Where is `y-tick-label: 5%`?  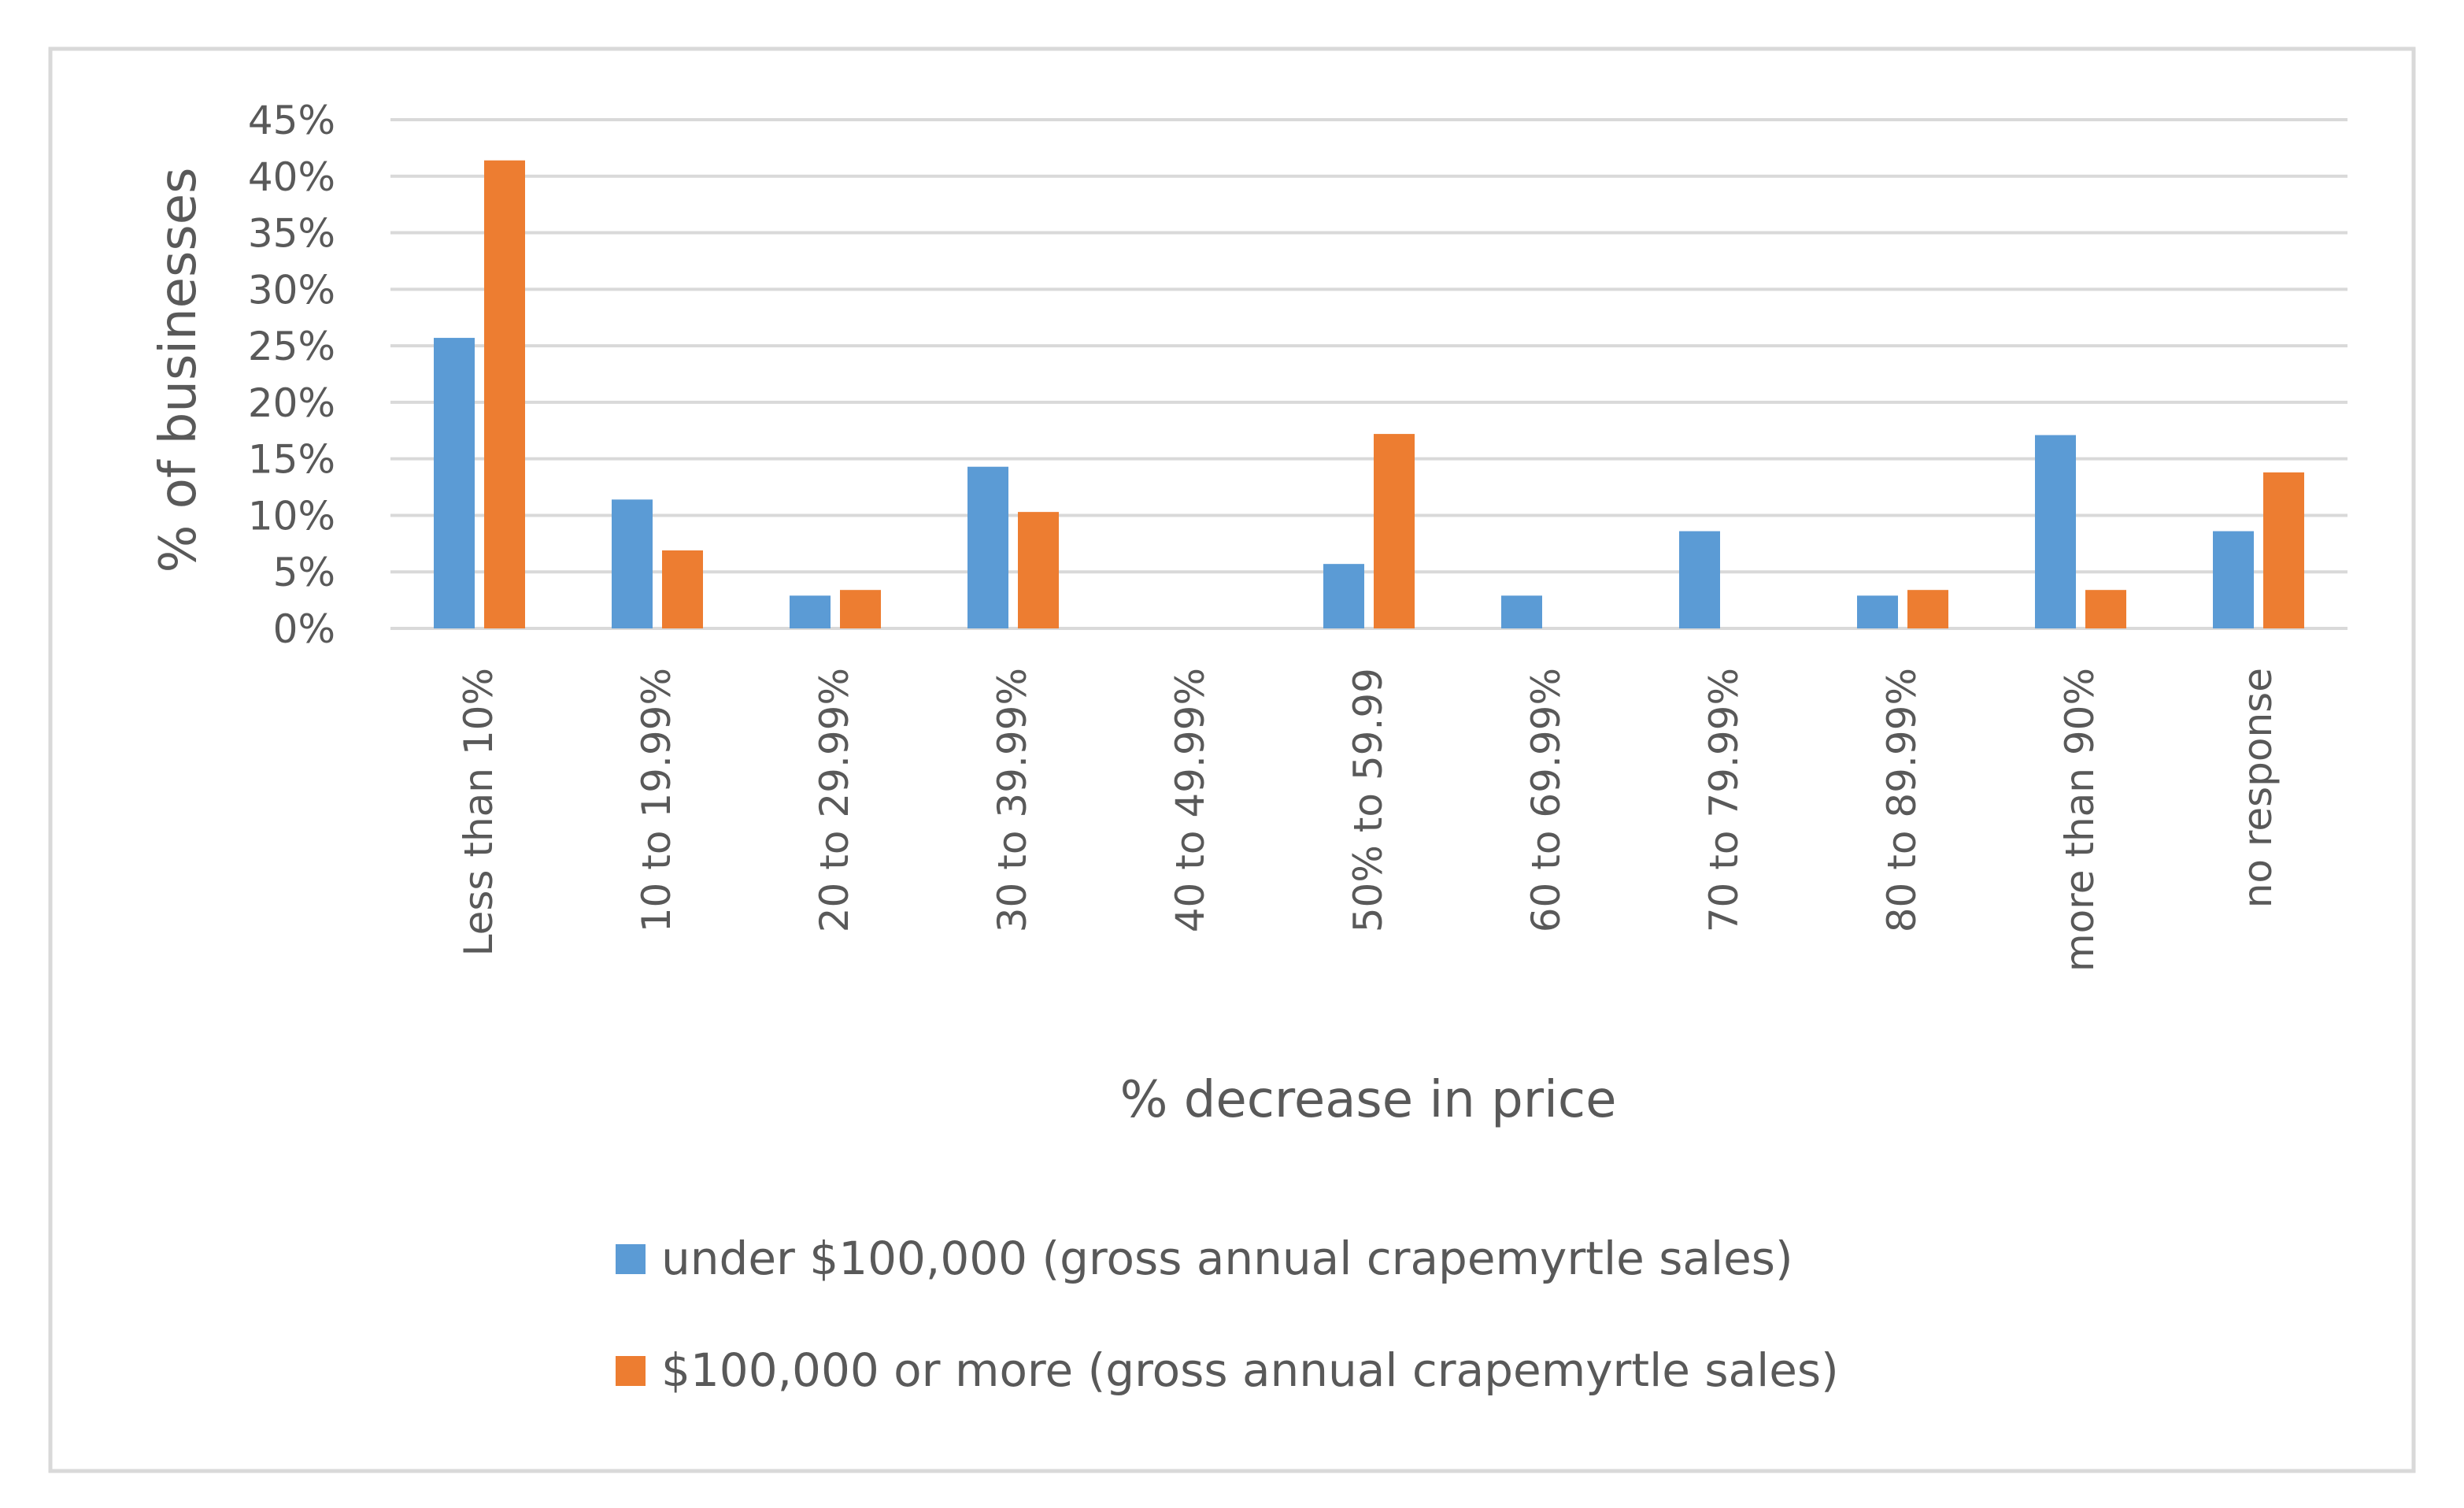
y-tick-label: 5% is located at coordinates (304, 572).